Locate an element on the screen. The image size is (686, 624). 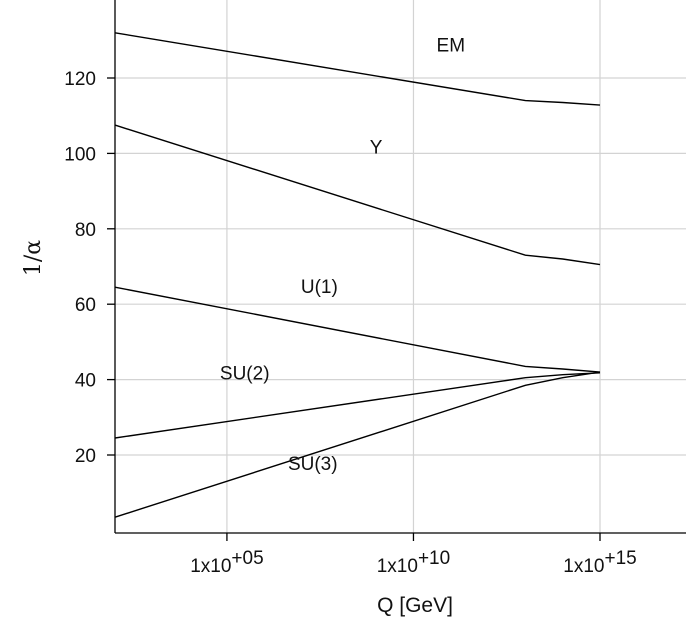
y-tick-label-4: 100 is located at coordinates (80, 154).